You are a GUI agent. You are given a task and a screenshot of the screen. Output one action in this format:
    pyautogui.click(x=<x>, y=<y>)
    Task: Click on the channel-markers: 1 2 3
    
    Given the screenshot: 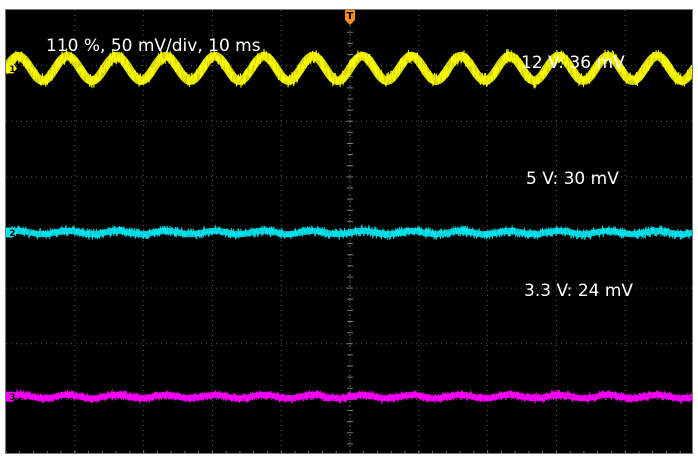 What is the action you would take?
    pyautogui.click(x=11, y=233)
    